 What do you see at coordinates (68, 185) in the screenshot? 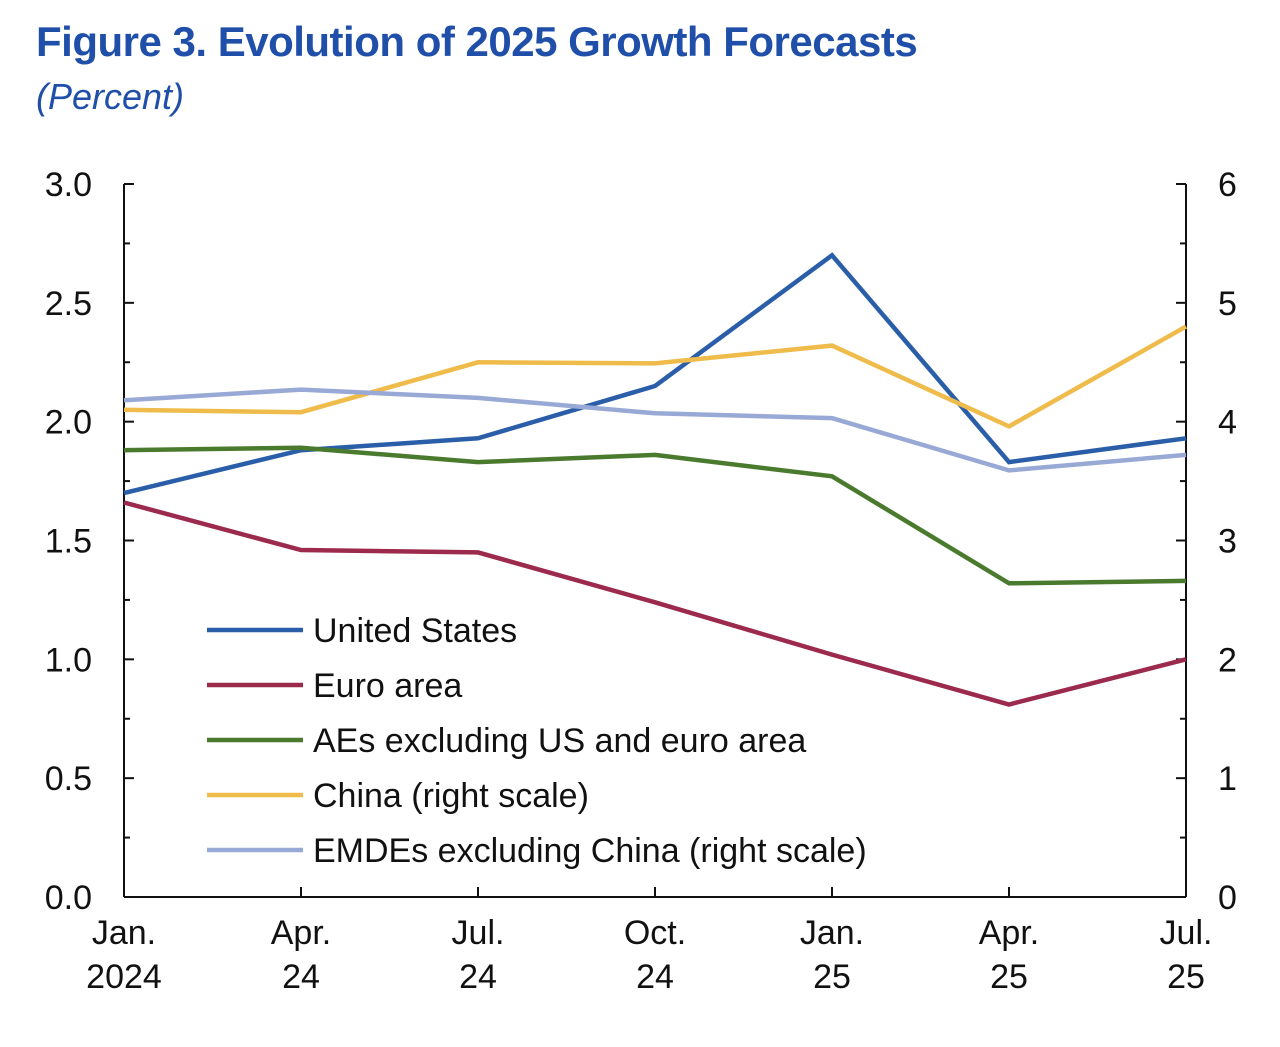
I see `left-axis-tick-label: 3.0` at bounding box center [68, 185].